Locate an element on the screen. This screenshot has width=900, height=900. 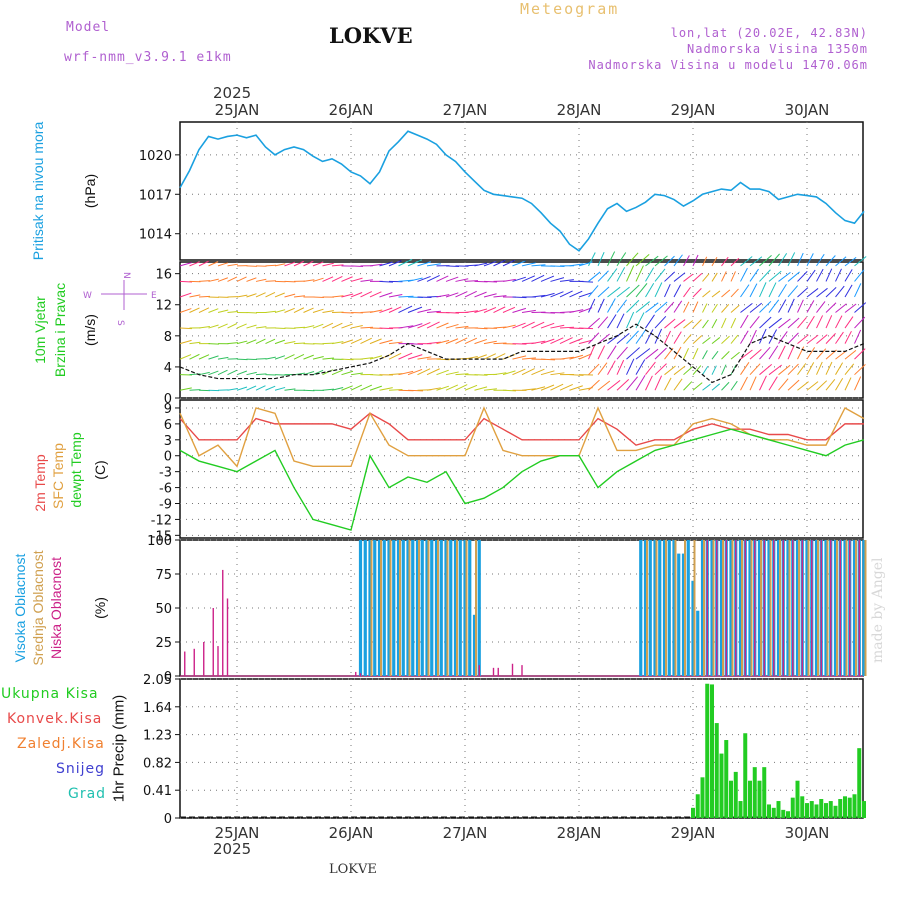
x-day-label-top: 25JAN is located at coordinates (237, 110).